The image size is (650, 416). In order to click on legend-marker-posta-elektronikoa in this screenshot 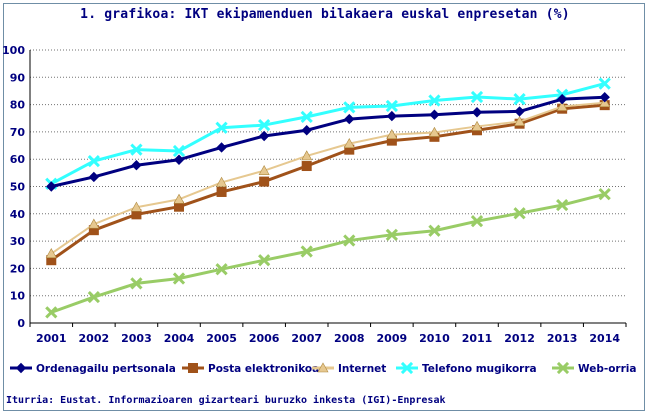, I will do `click(193, 368)`.